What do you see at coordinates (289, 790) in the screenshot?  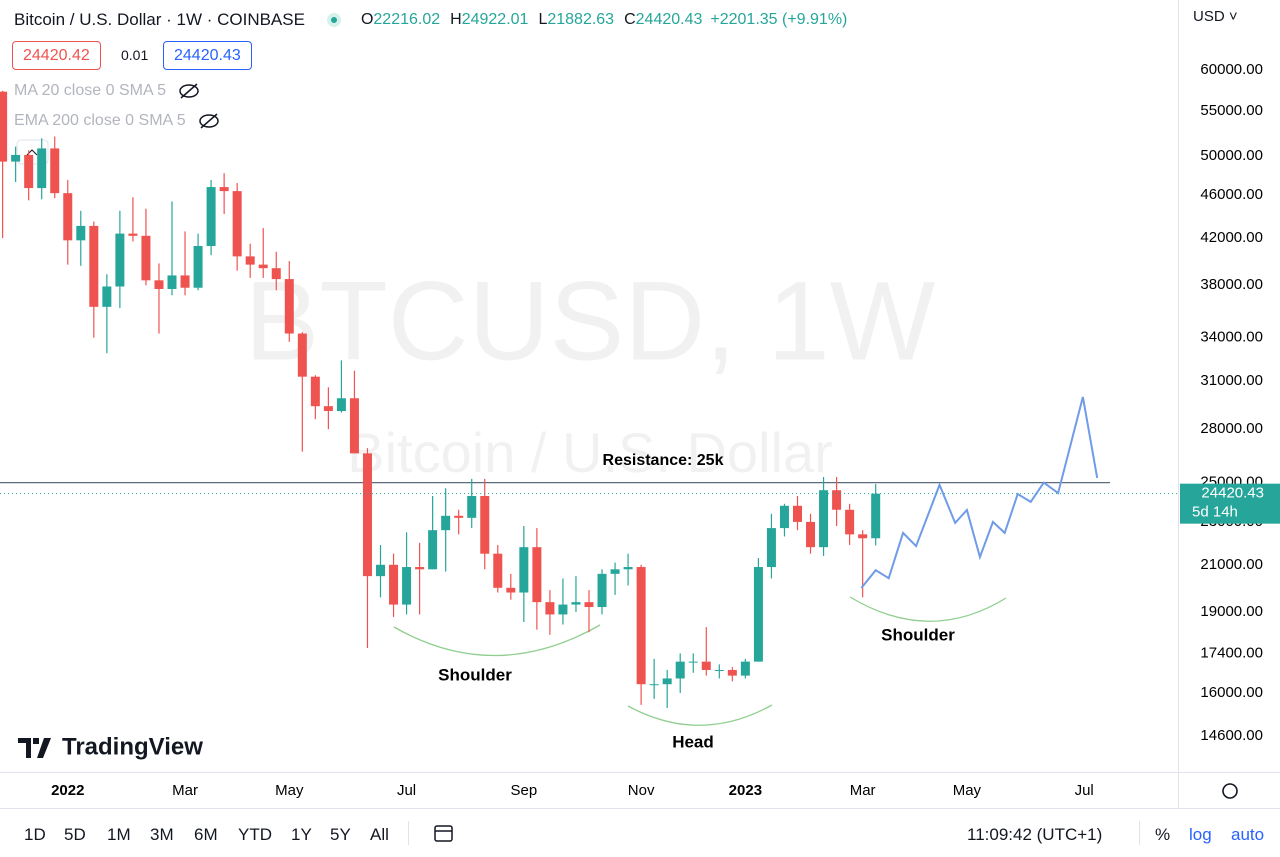 I see `x-tick-label: May` at bounding box center [289, 790].